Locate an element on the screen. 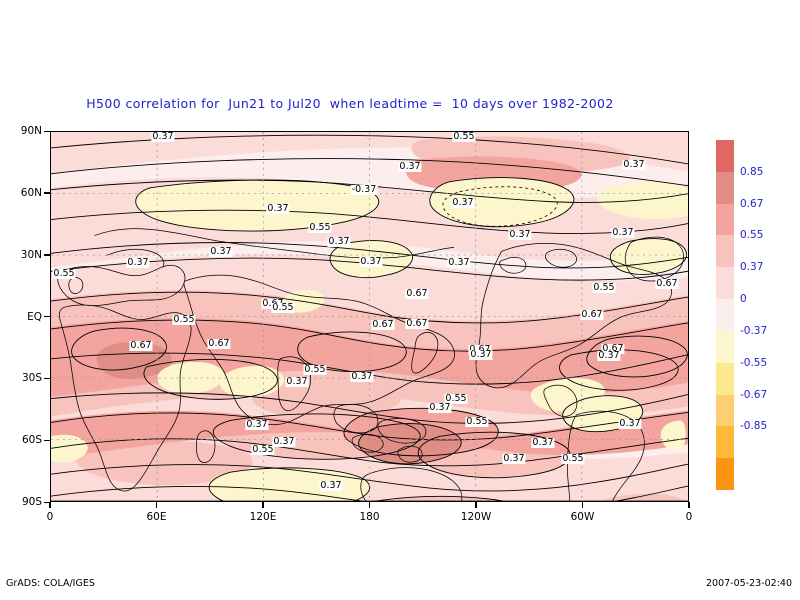 The height and width of the screenshot is (600, 800). y-tick-label: 90S is located at coordinates (31, 502).